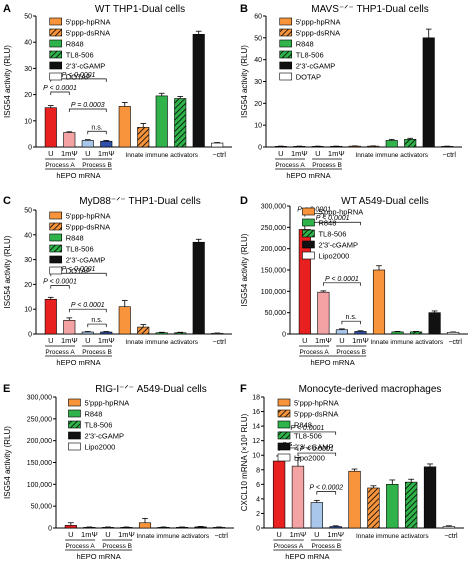 The height and width of the screenshot is (566, 474). I want to click on hepo-label: hEPO mRNA, so click(78, 362).